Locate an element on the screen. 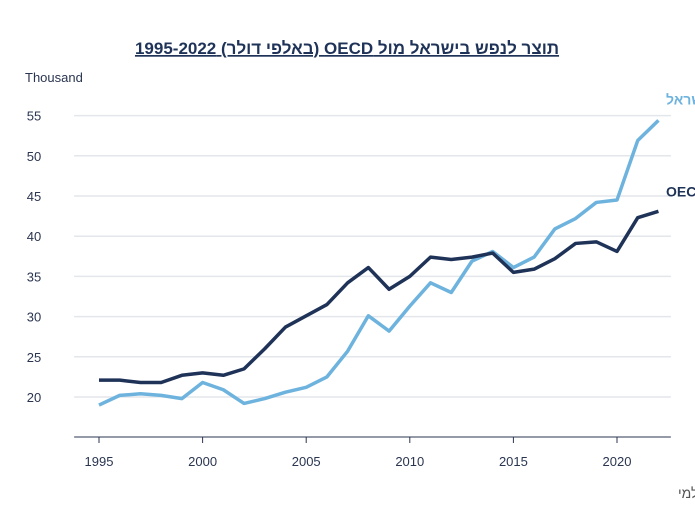  x-tick-label: 2015 is located at coordinates (513, 461).